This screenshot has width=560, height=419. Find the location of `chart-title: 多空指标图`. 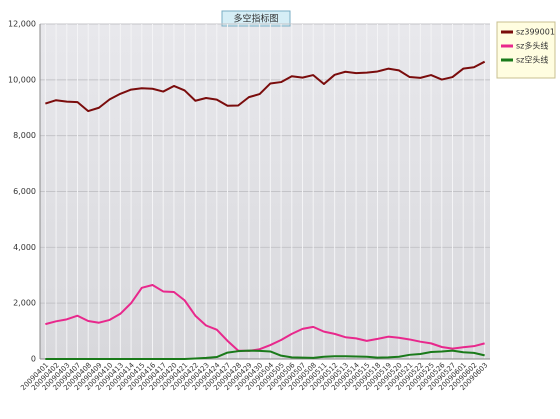

chart-title: 多空指标图 is located at coordinates (255, 19).